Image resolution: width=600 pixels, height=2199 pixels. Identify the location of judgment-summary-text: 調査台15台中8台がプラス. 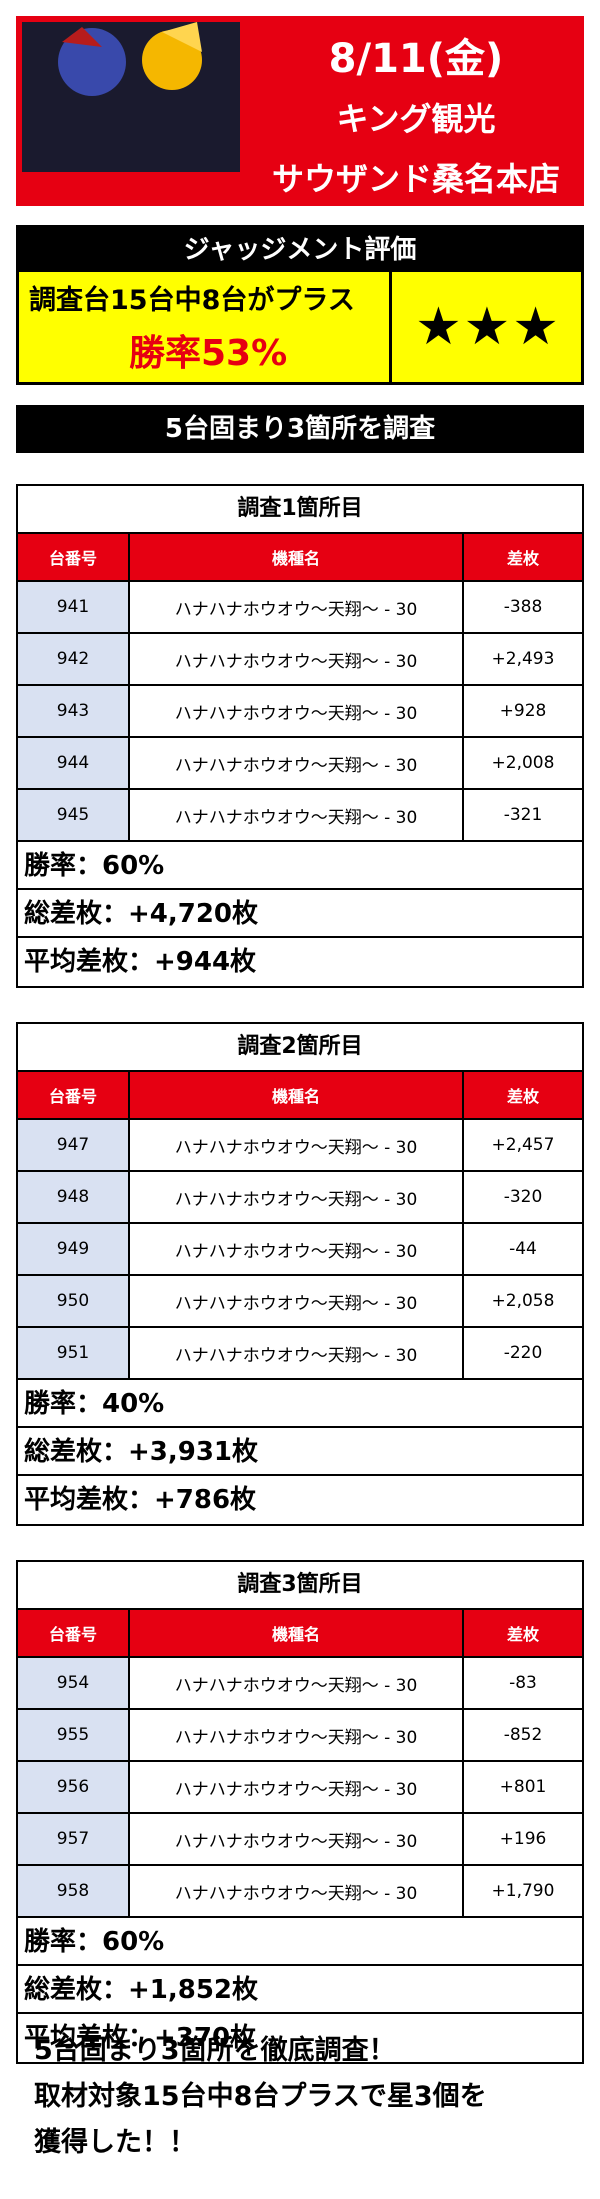
(192, 300).